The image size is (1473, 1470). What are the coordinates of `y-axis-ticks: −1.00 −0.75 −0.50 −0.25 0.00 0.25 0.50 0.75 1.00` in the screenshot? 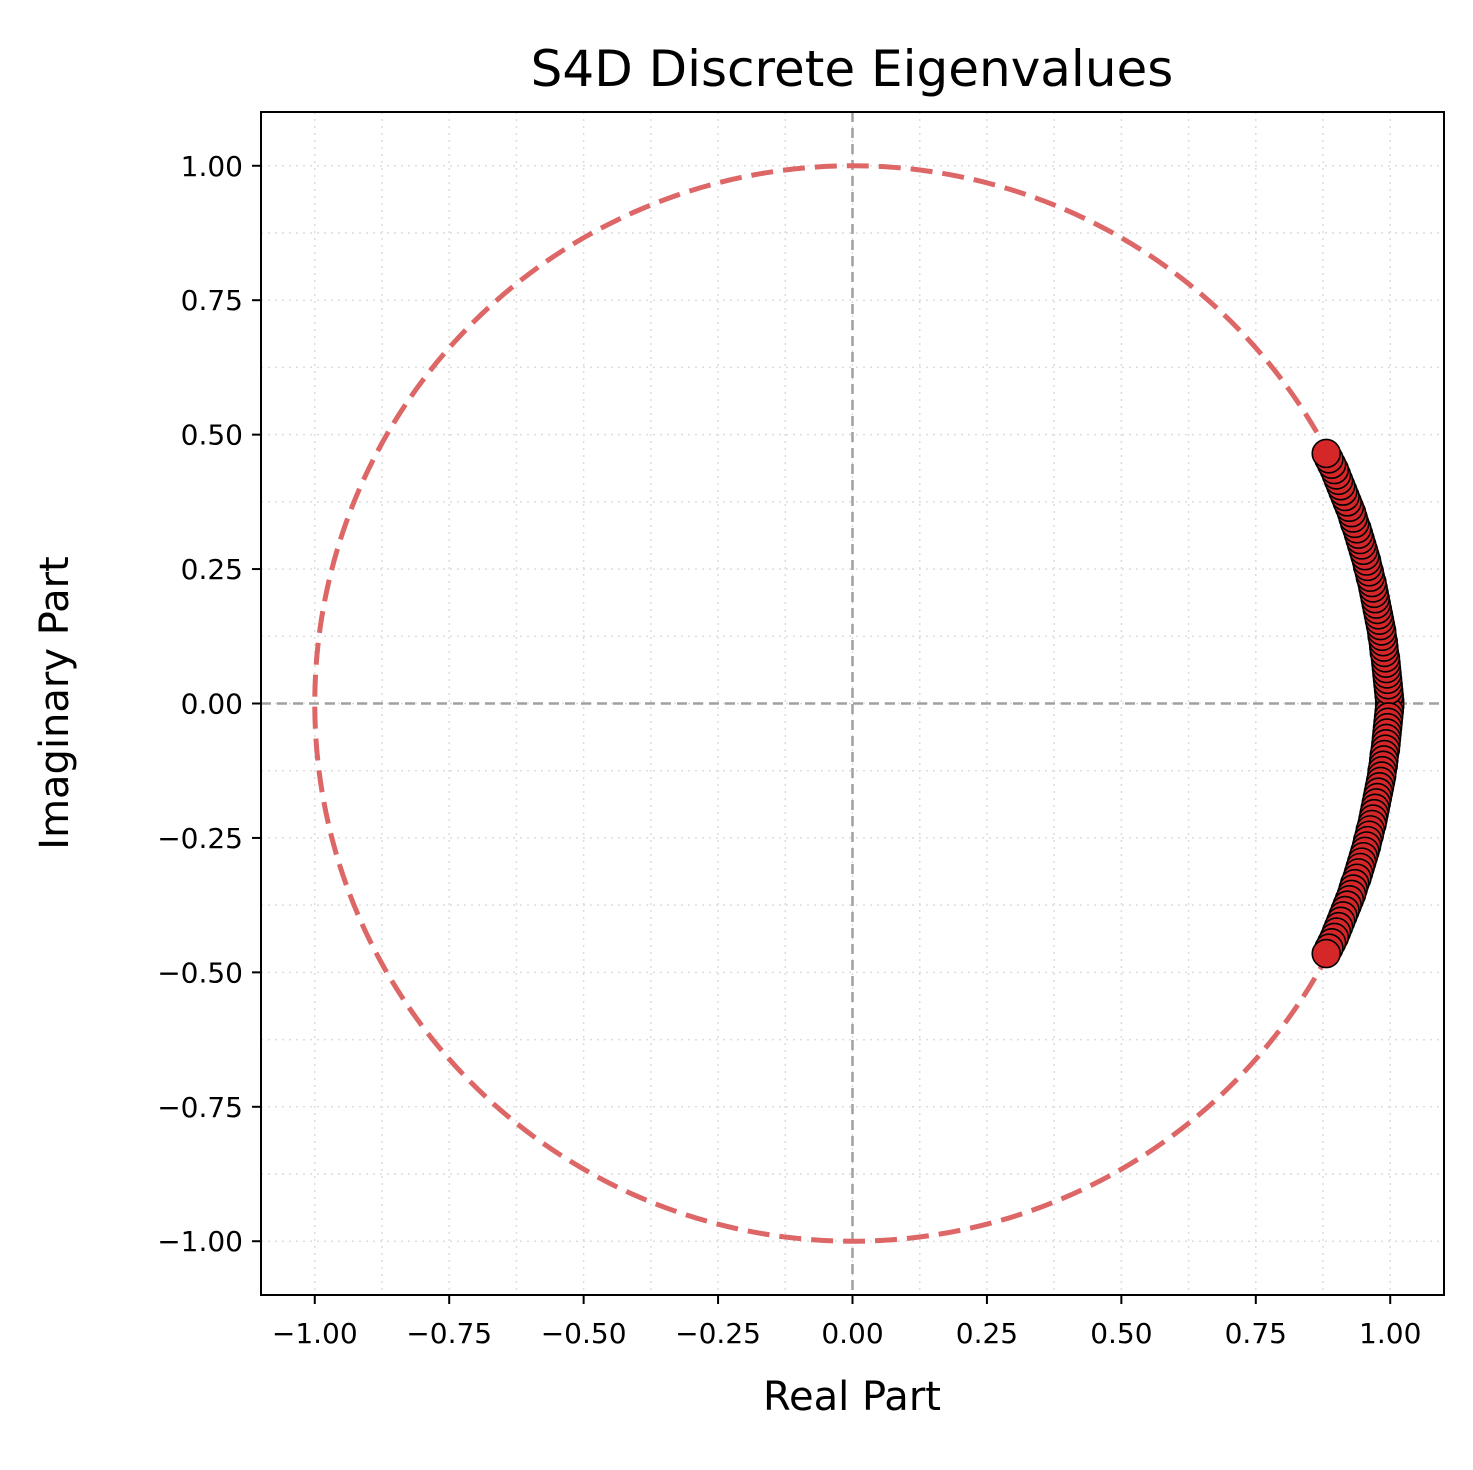 It's located at (209, 704).